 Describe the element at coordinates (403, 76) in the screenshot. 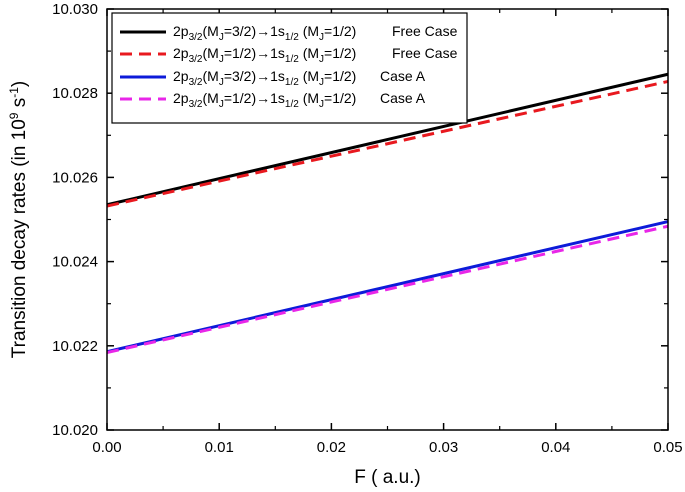

I see `legend-case-3: Case A` at that location.